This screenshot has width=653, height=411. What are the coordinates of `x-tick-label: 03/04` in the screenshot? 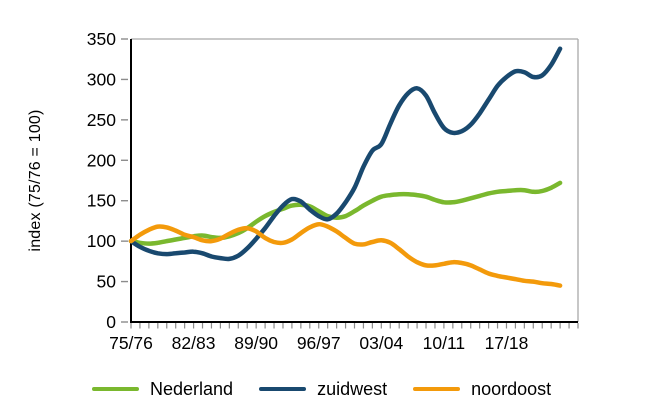 It's located at (381, 343).